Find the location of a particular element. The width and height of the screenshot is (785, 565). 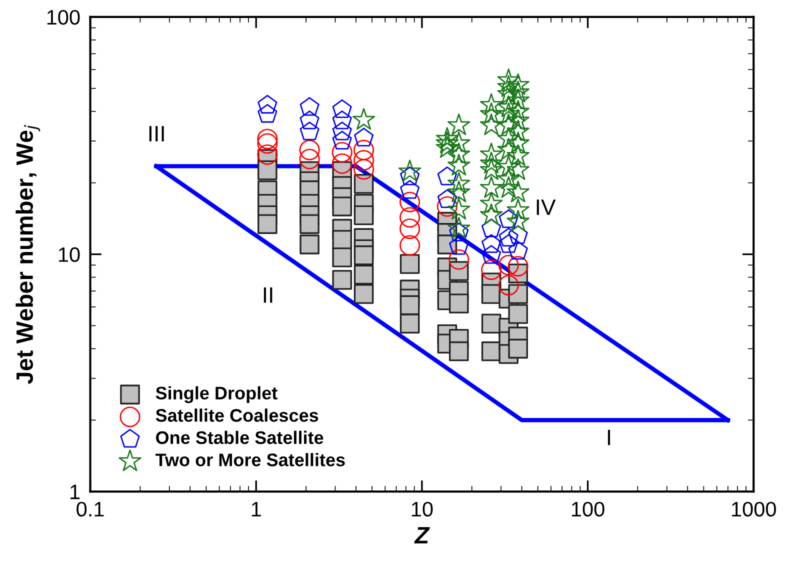

y-axis-title: Jet Weber number, We$_{j}$ is located at coordinates (28, 254).